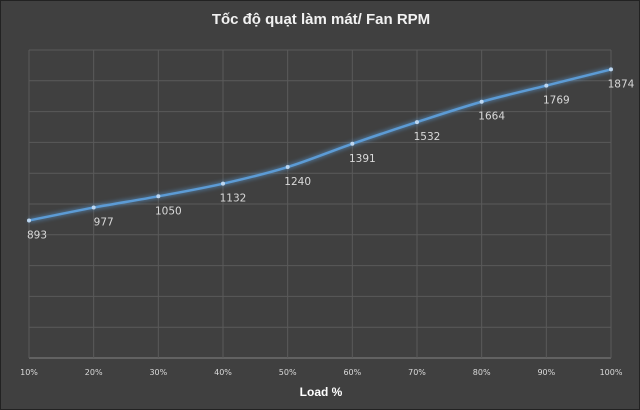  Describe the element at coordinates (297, 182) in the screenshot. I see `data-label: 1240` at that location.